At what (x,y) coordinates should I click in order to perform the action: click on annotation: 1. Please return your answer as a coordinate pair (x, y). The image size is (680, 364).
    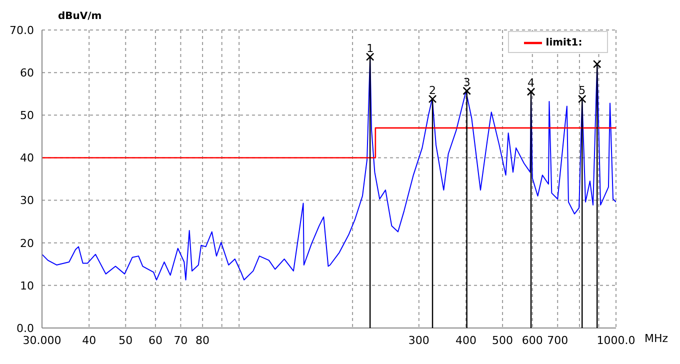
    Looking at the image, I should click on (370, 48).